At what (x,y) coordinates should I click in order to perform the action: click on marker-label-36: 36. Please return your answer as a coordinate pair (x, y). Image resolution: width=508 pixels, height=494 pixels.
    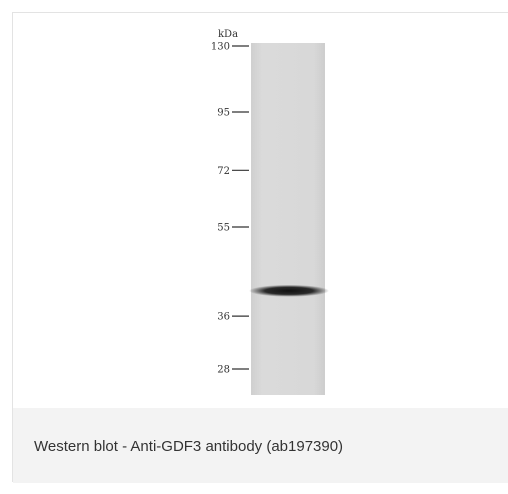
    Looking at the image, I should click on (223, 317).